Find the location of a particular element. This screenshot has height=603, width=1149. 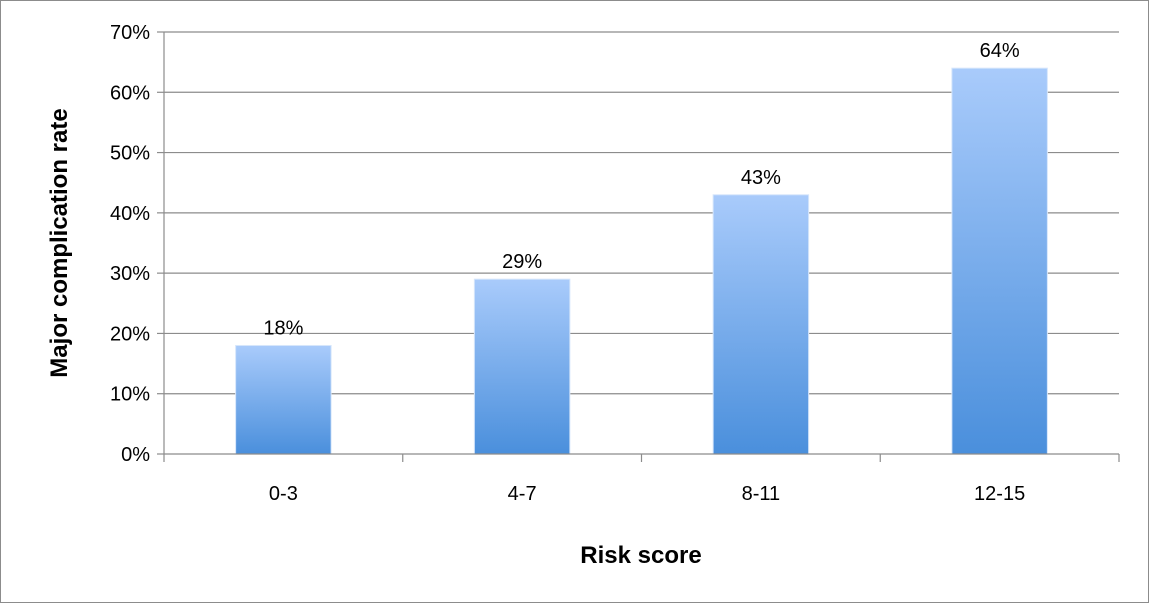

data-label: 29% is located at coordinates (522, 262).